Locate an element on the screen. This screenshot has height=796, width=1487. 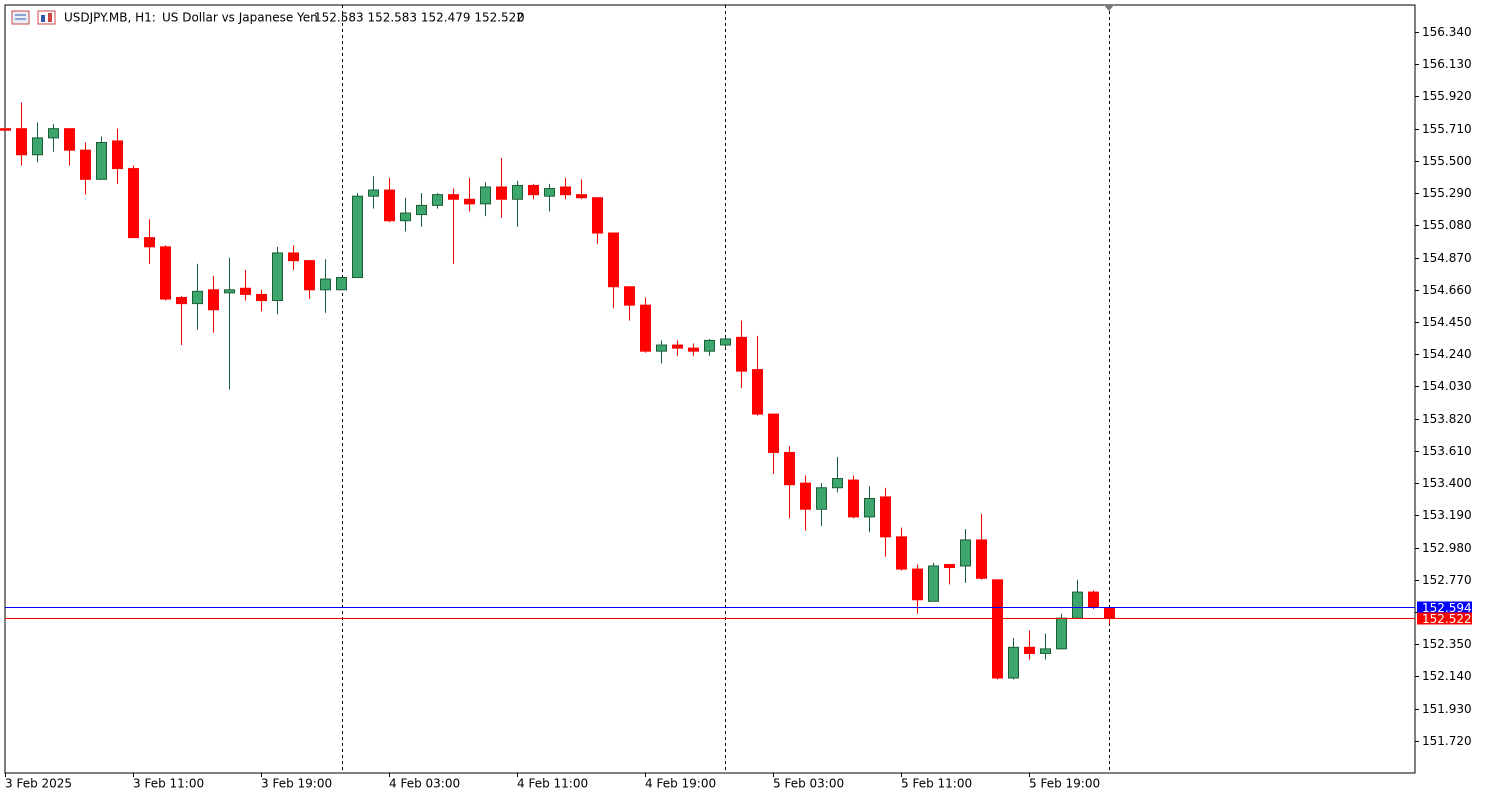
y-tick-label: 154.240 is located at coordinates (1447, 354).